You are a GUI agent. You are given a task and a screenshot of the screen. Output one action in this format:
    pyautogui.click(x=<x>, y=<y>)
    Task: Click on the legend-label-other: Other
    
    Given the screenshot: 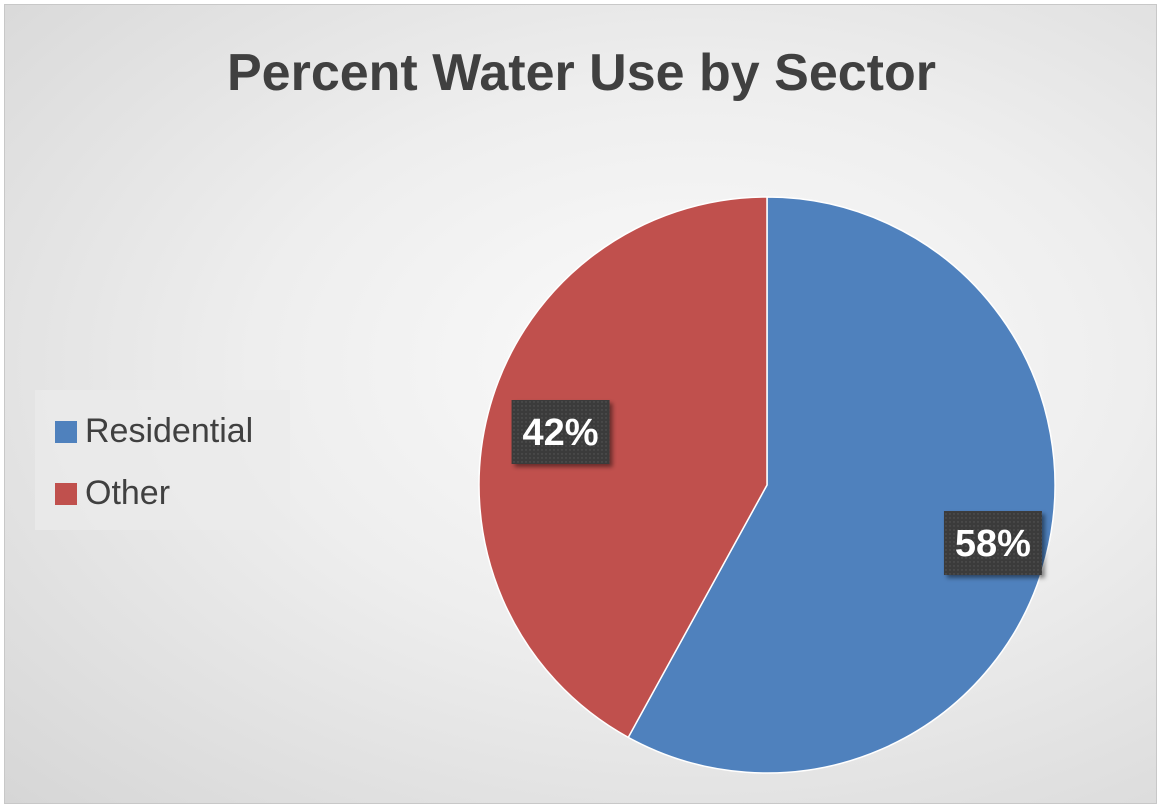 What is the action you would take?
    pyautogui.click(x=128, y=493)
    